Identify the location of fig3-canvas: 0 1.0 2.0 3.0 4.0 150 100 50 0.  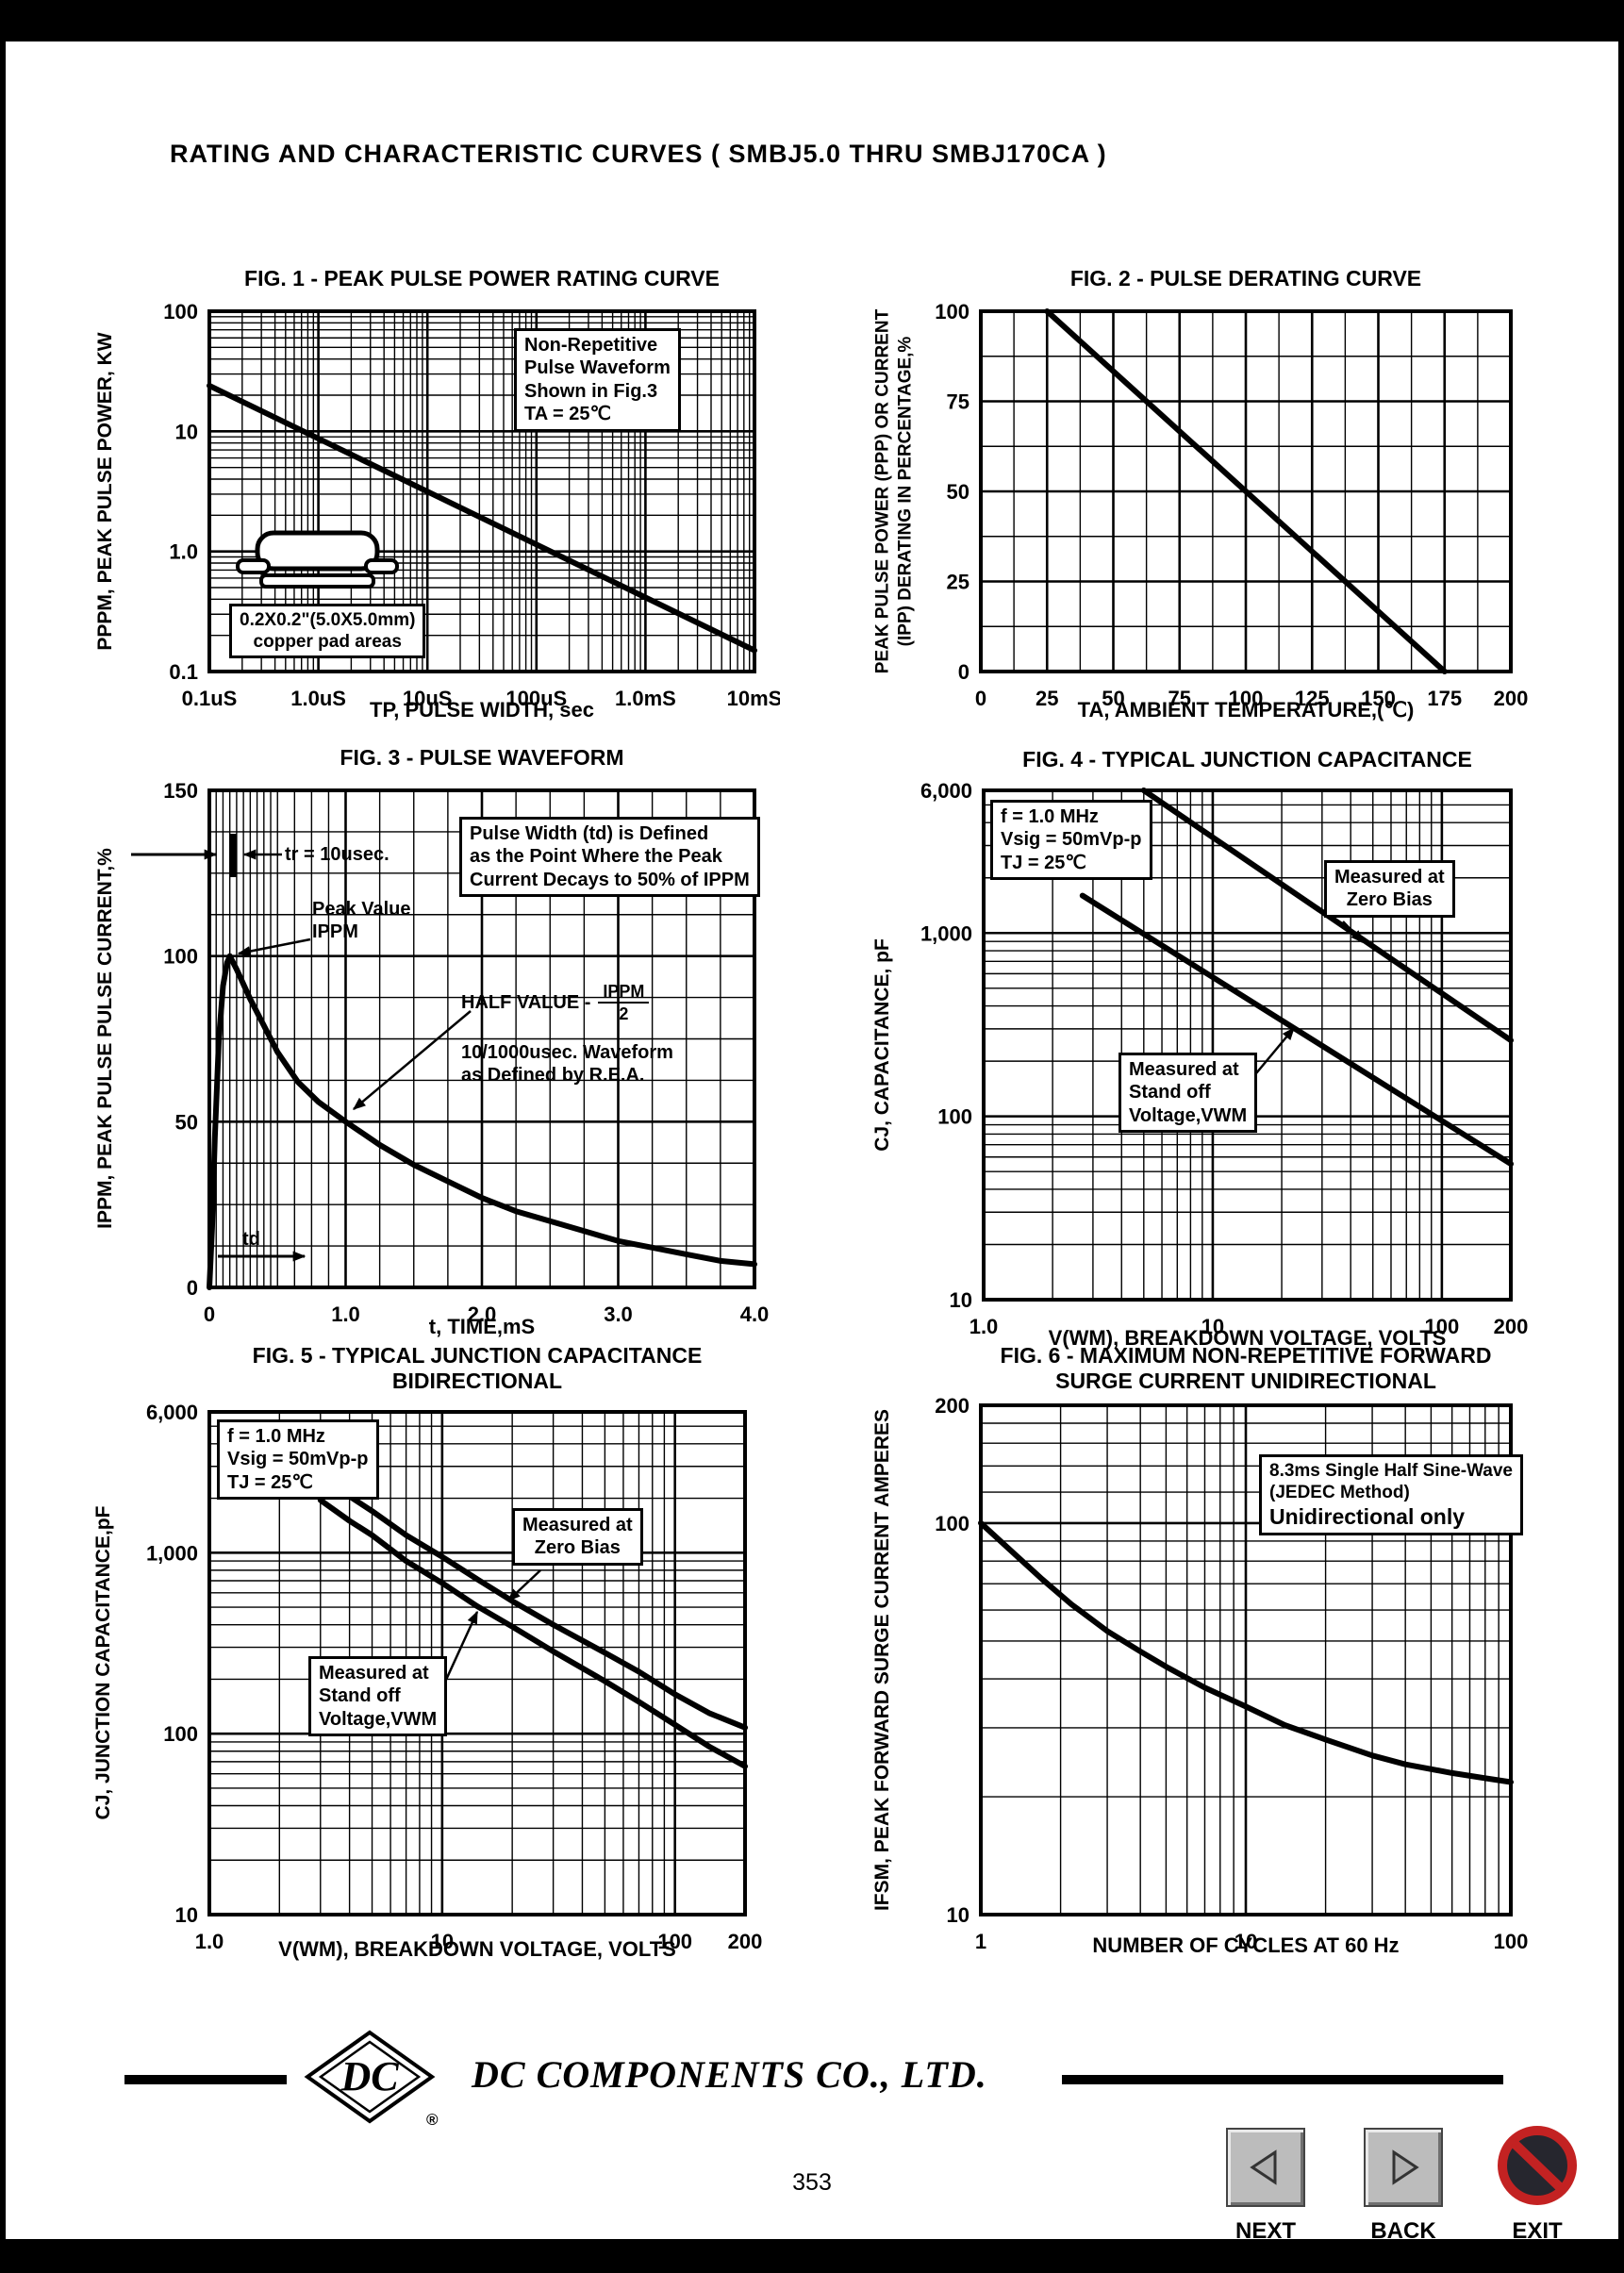
(450, 1052).